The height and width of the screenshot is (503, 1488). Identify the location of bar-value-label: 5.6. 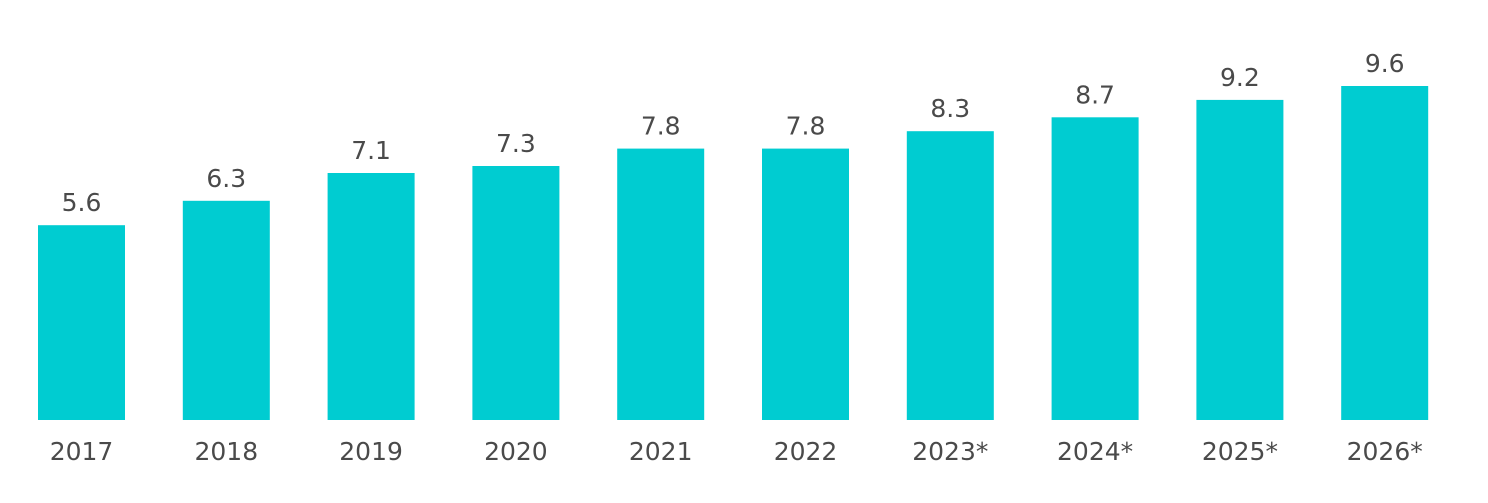
(82, 202).